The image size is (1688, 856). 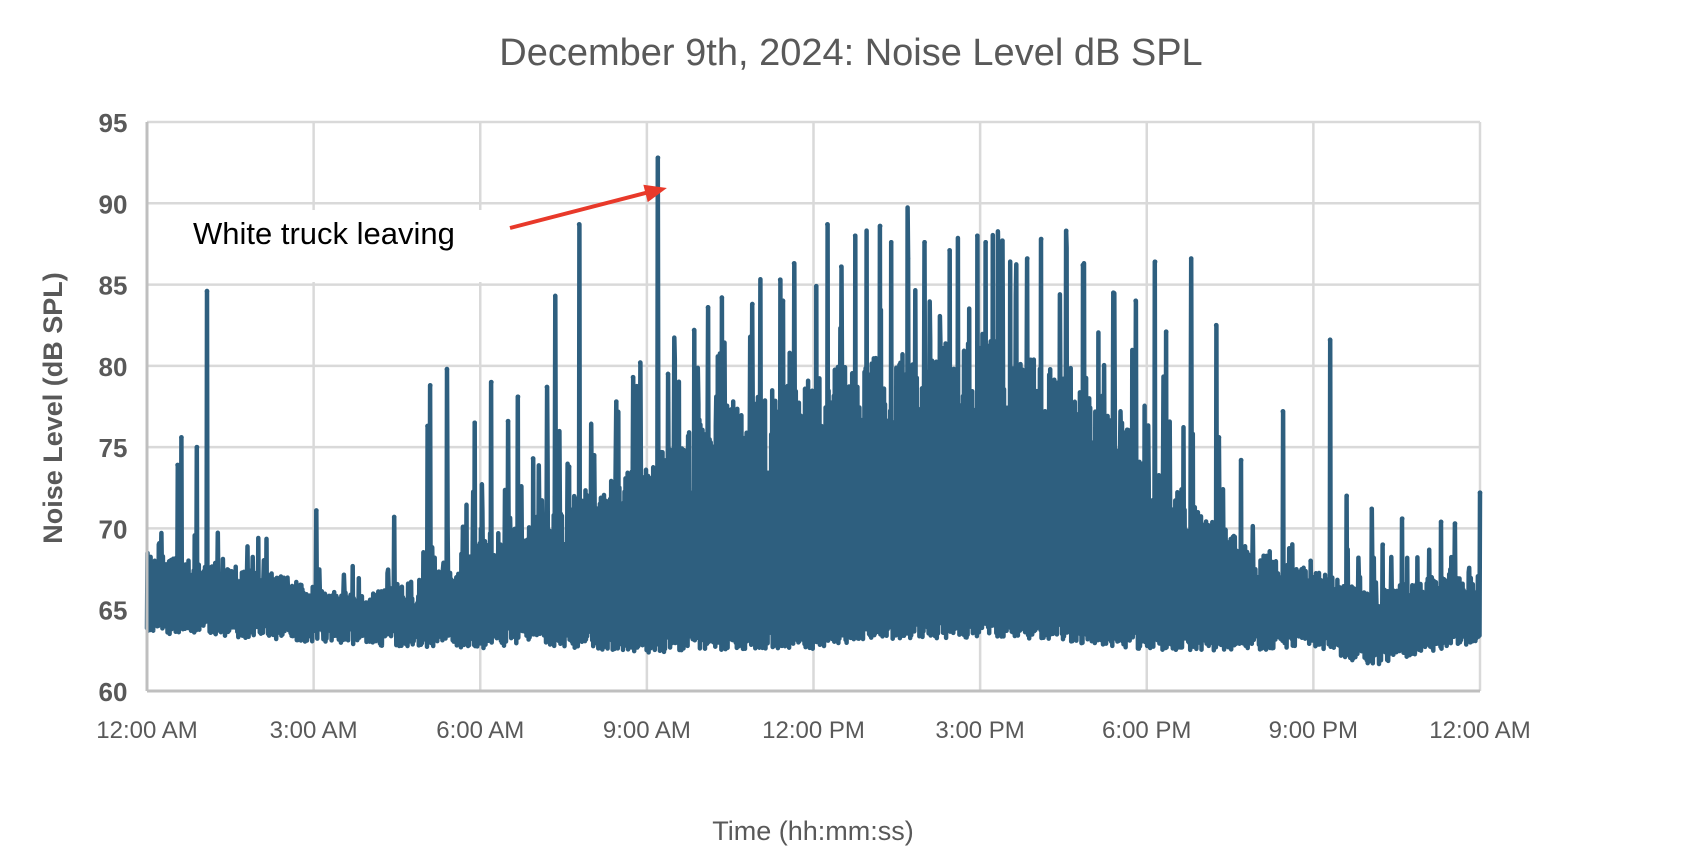 I want to click on y-axis-ticks: 60 65 70 75 80 85 90 95, so click(x=113, y=407).